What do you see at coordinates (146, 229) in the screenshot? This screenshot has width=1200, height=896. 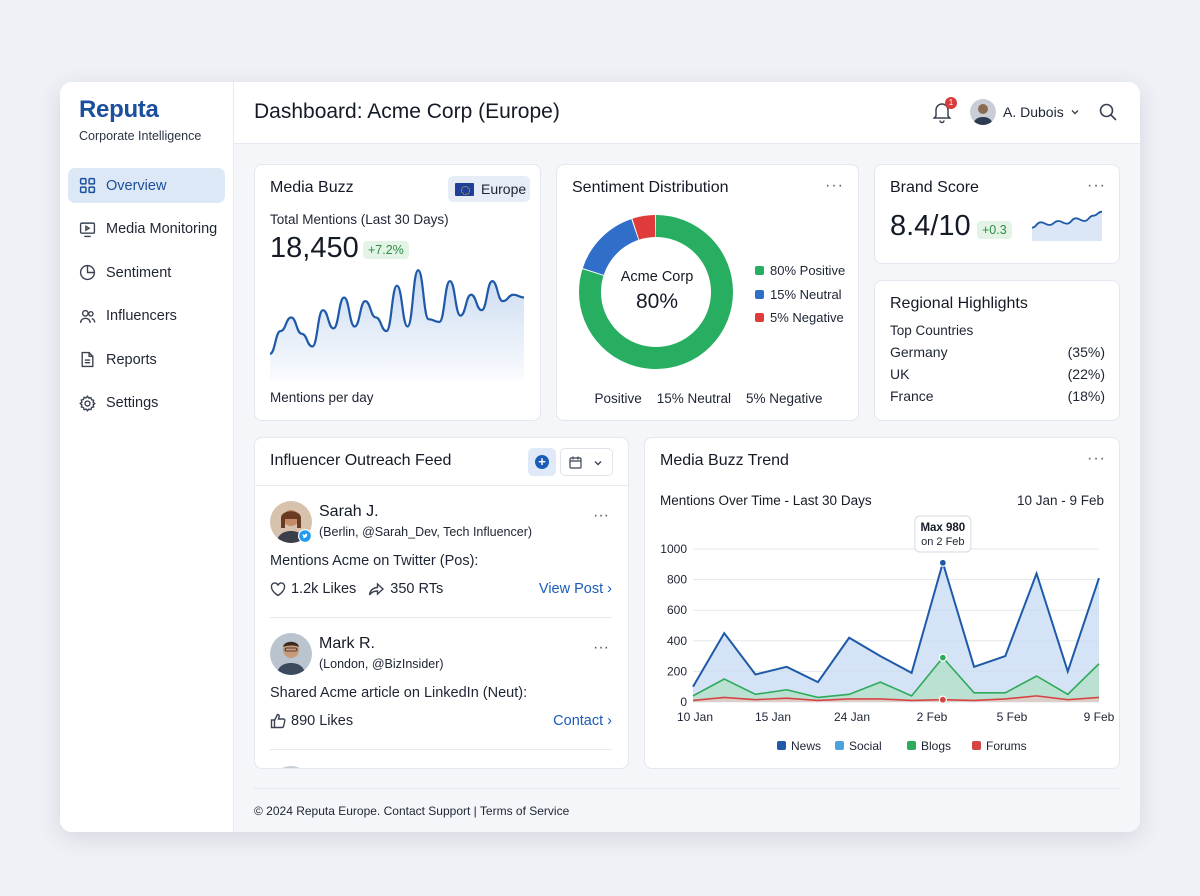 I see `sidebar-item-media-monitoring: Media Monitoring` at bounding box center [146, 229].